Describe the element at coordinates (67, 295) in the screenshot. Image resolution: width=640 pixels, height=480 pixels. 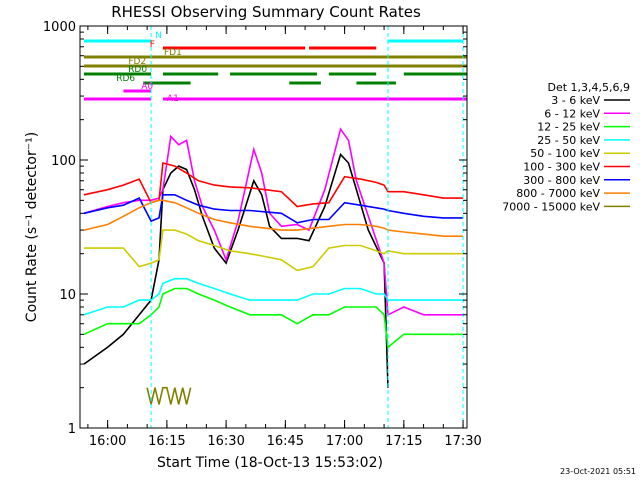
I see `y-tick-label-1: 10` at that location.